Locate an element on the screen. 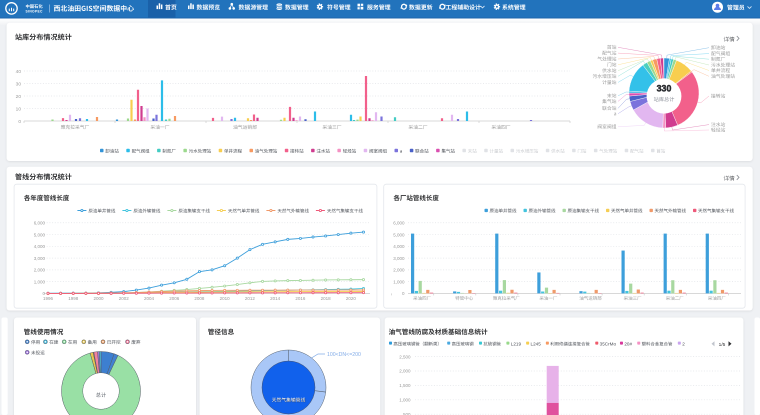  svg-text: 2008 is located at coordinates (199, 298).